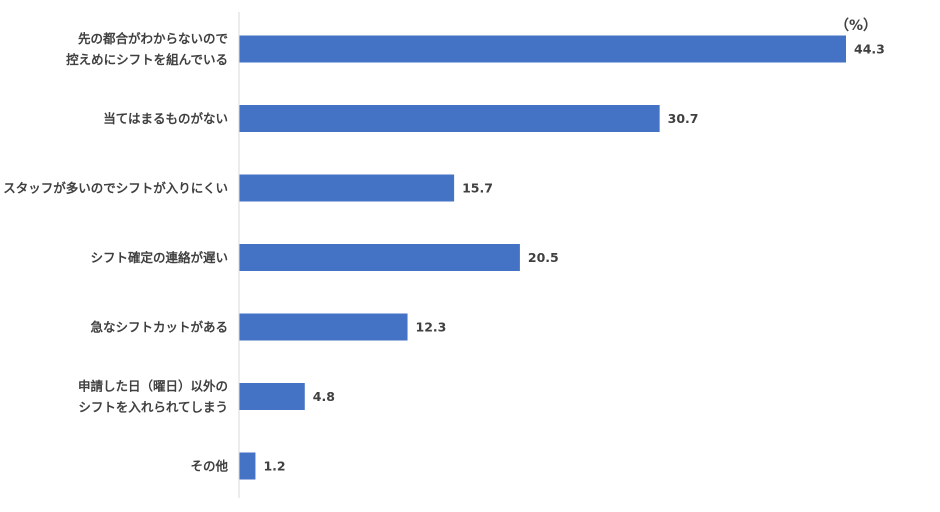 The width and height of the screenshot is (940, 512). I want to click on category-label-6-line-1: 申請した日（曜日）以外の, so click(153, 386).